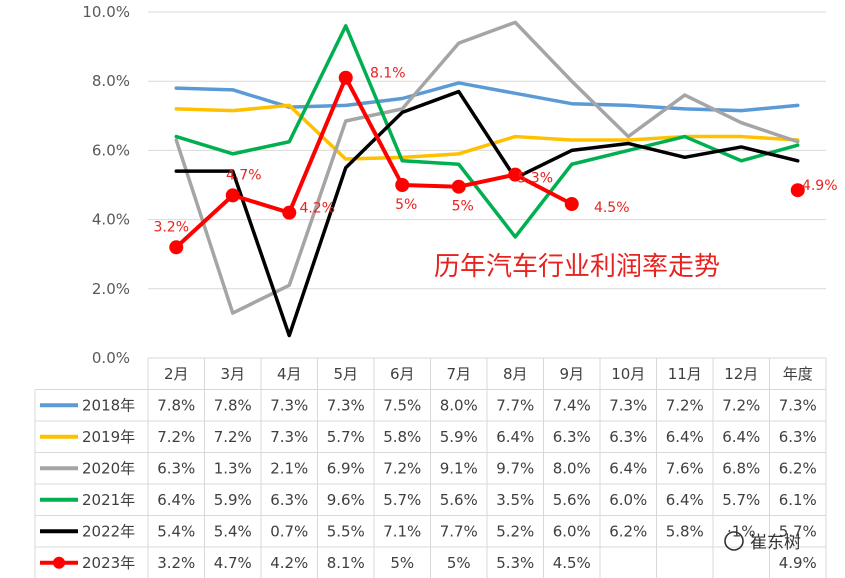 Image resolution: width=845 pixels, height=578 pixels. Describe the element at coordinates (289, 374) in the screenshot. I see `x-tick-label: 4月` at that location.